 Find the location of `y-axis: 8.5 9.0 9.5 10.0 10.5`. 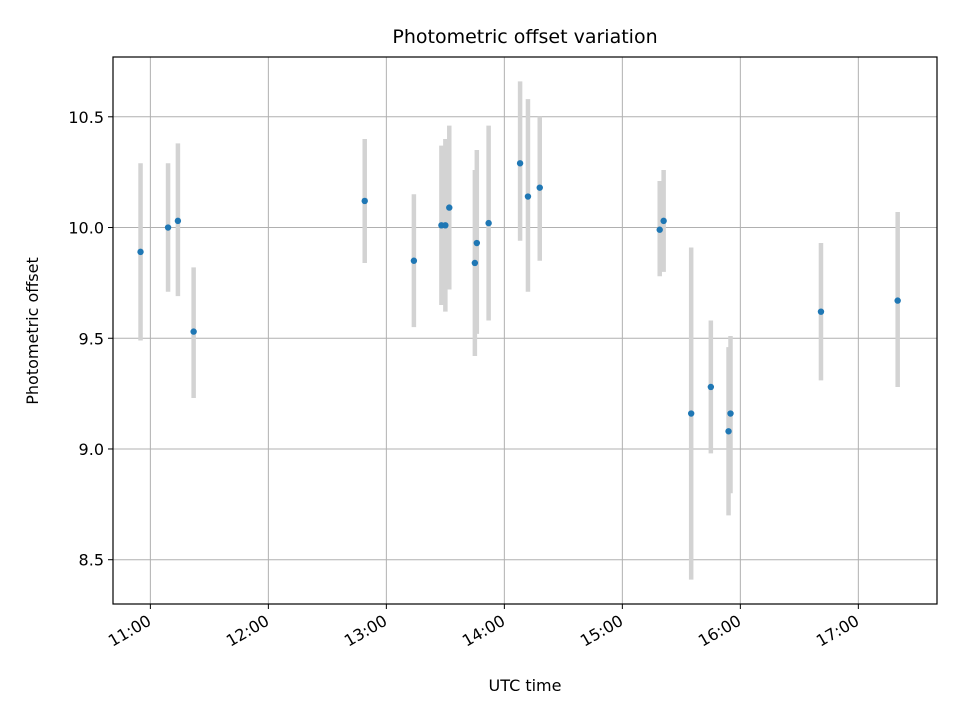

y-axis: 8.5 9.0 9.5 10.0 10.5 is located at coordinates (90, 339).